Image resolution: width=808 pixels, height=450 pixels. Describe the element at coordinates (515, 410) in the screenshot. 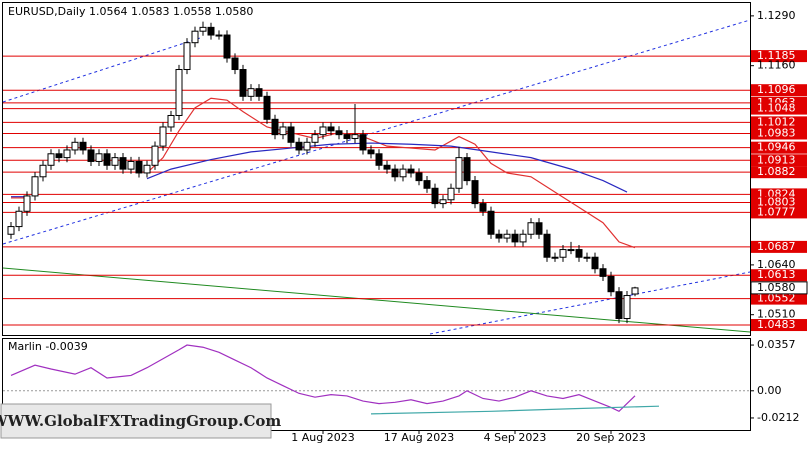

I see `indicator-line` at that location.